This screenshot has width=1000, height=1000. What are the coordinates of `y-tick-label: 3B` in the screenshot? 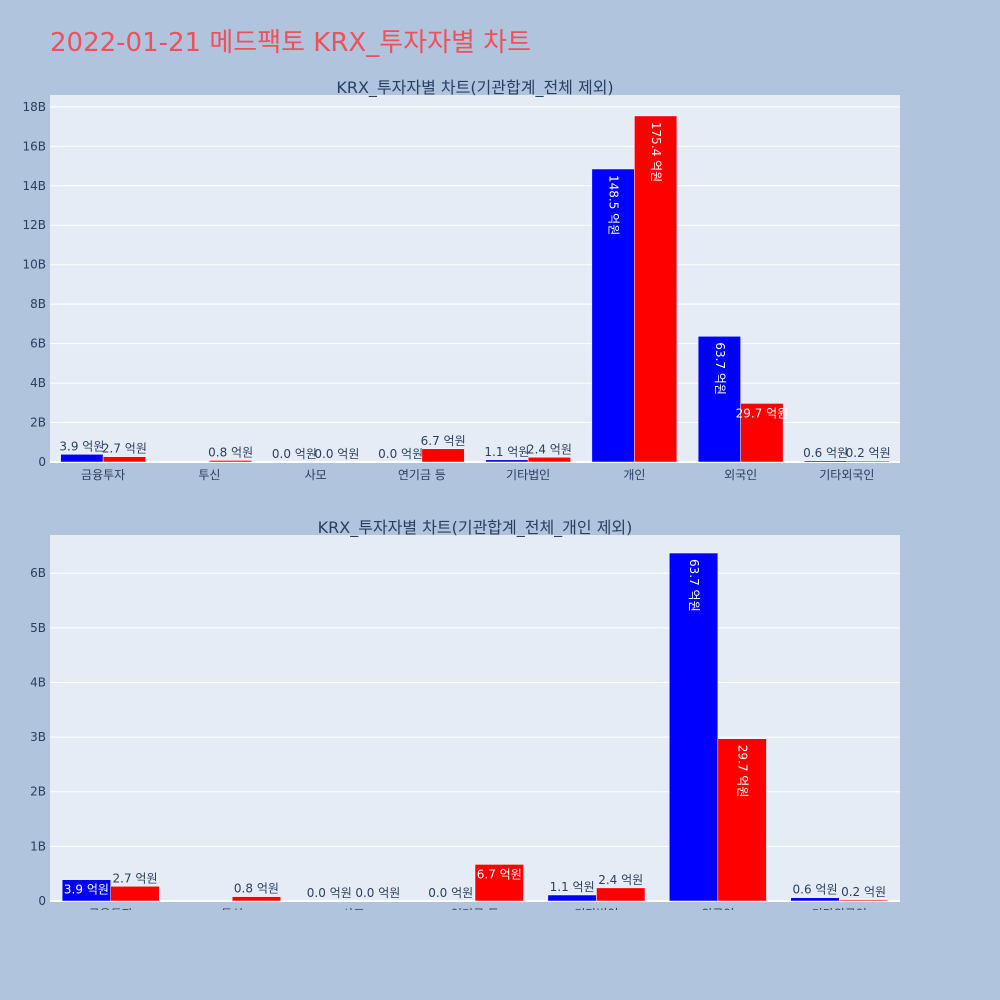 It's located at (38, 737).